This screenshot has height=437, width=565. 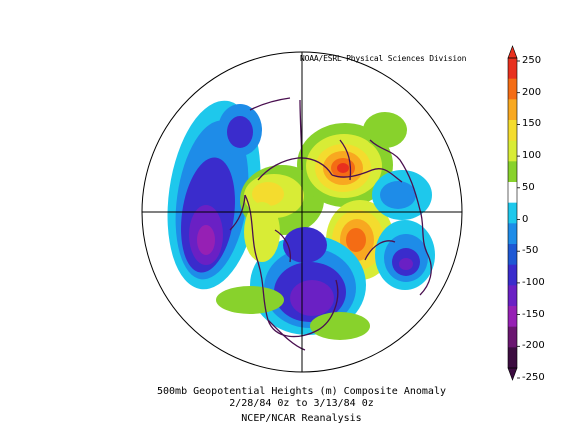 What do you see at coordinates (512, 52) in the screenshot?
I see `colorbar-max-arrow` at bounding box center [512, 52].